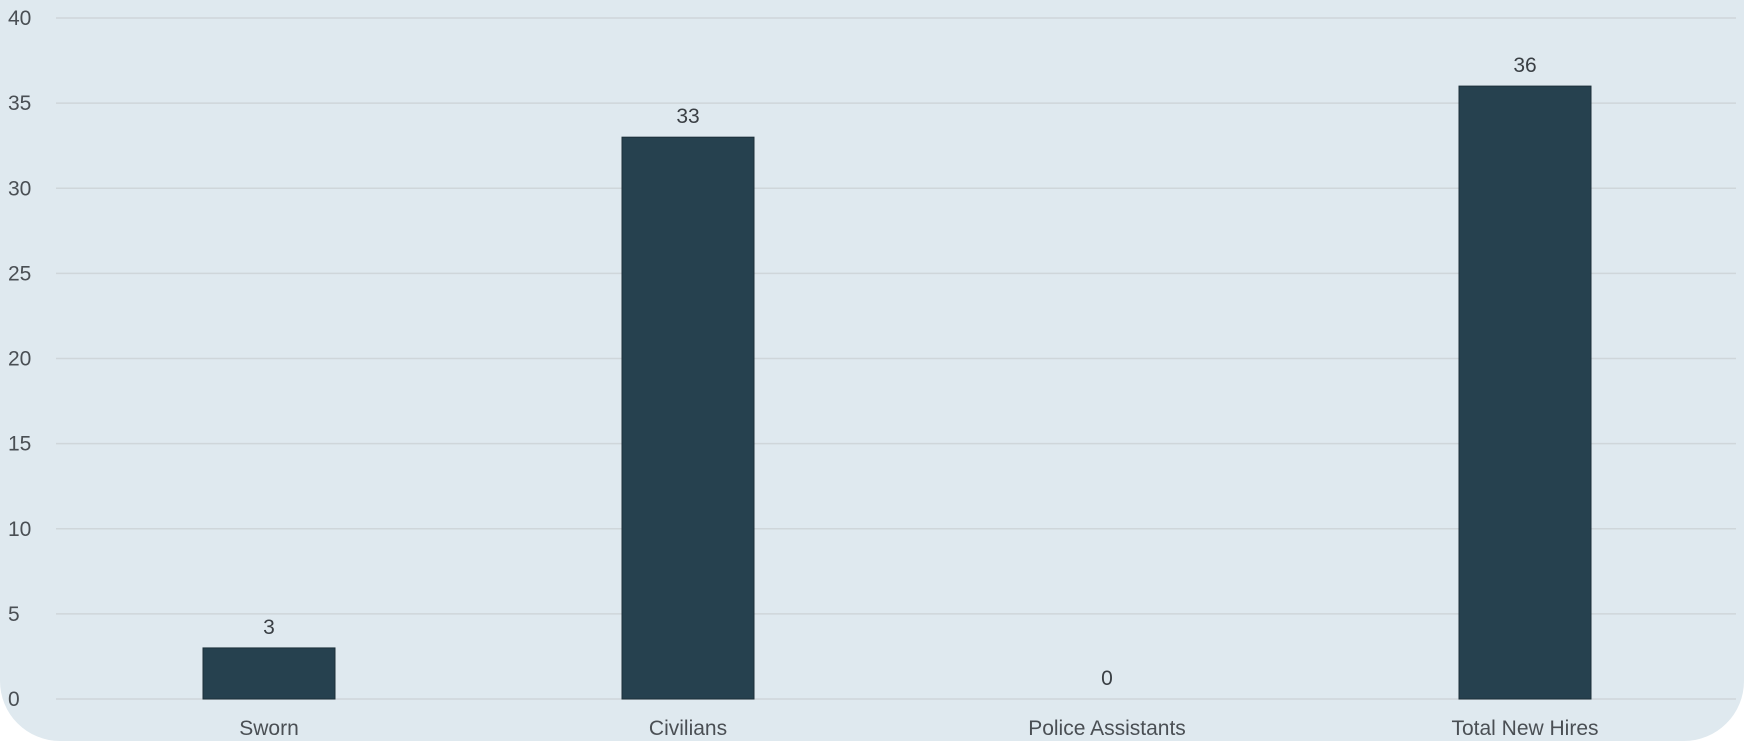 The image size is (1744, 741). What do you see at coordinates (1524, 65) in the screenshot?
I see `data-label-total-new-hires: 36` at bounding box center [1524, 65].